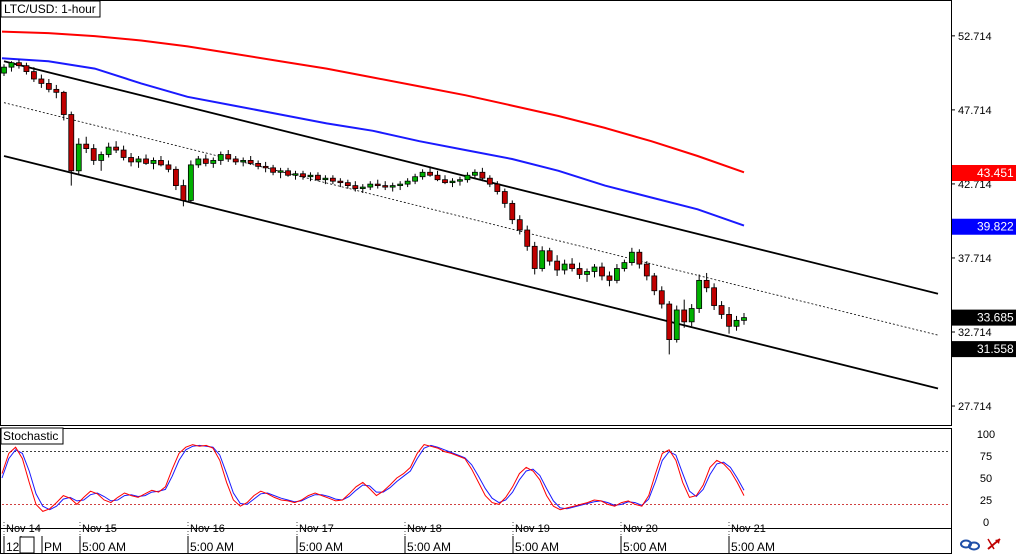 The image size is (1018, 554). Describe the element at coordinates (532, 529) in the screenshot. I see `date-label: Nov 19` at that location.